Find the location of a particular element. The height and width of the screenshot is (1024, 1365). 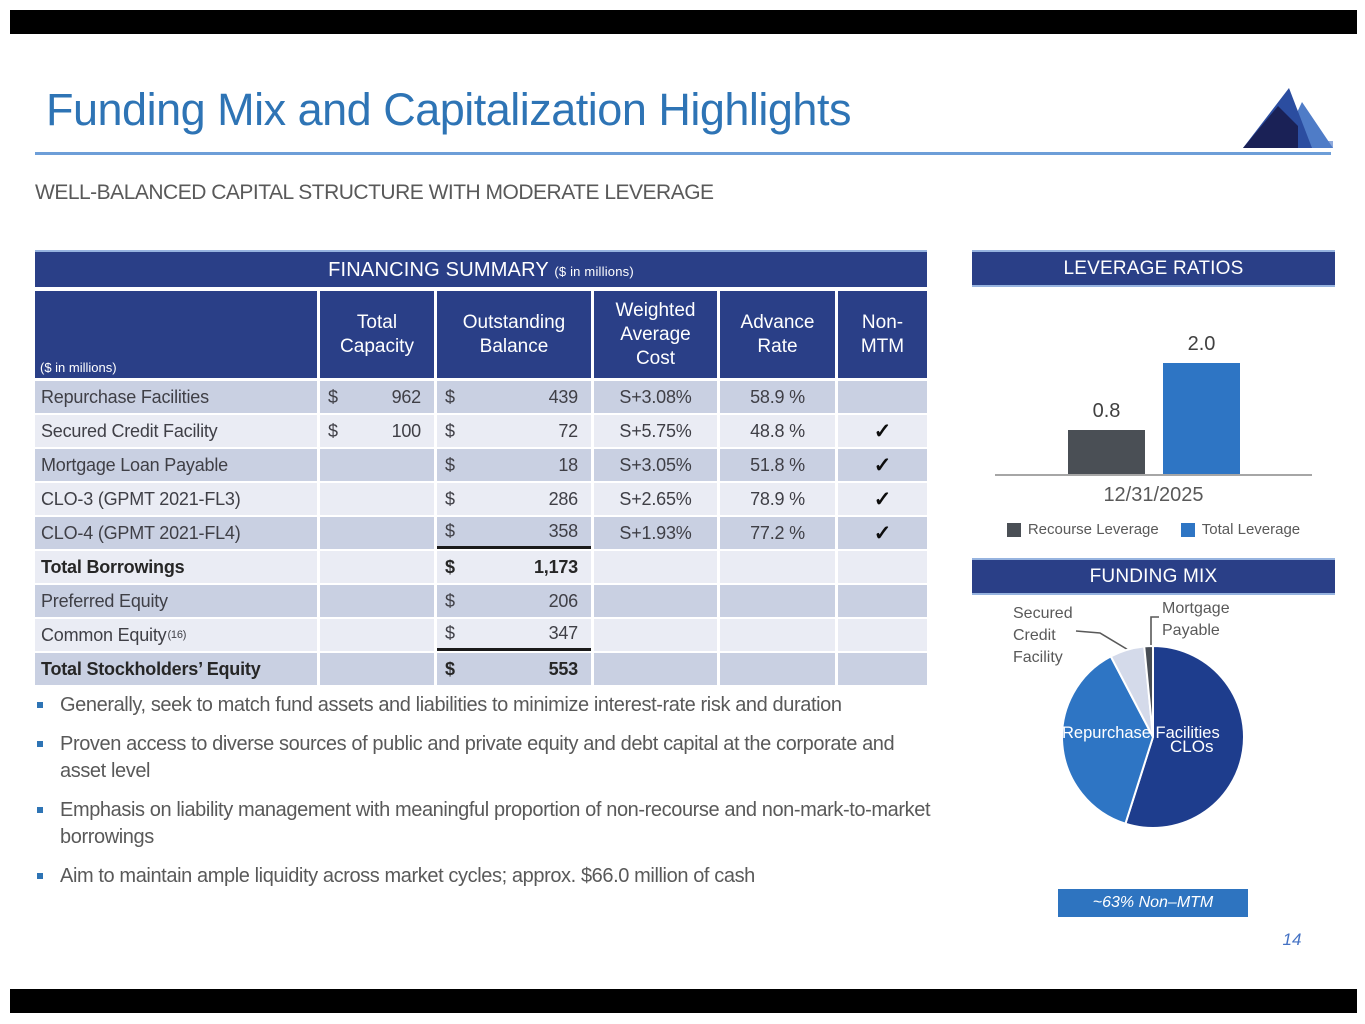

mortgage-payable-callout: Mortgage Payable is located at coordinates (1196, 619).